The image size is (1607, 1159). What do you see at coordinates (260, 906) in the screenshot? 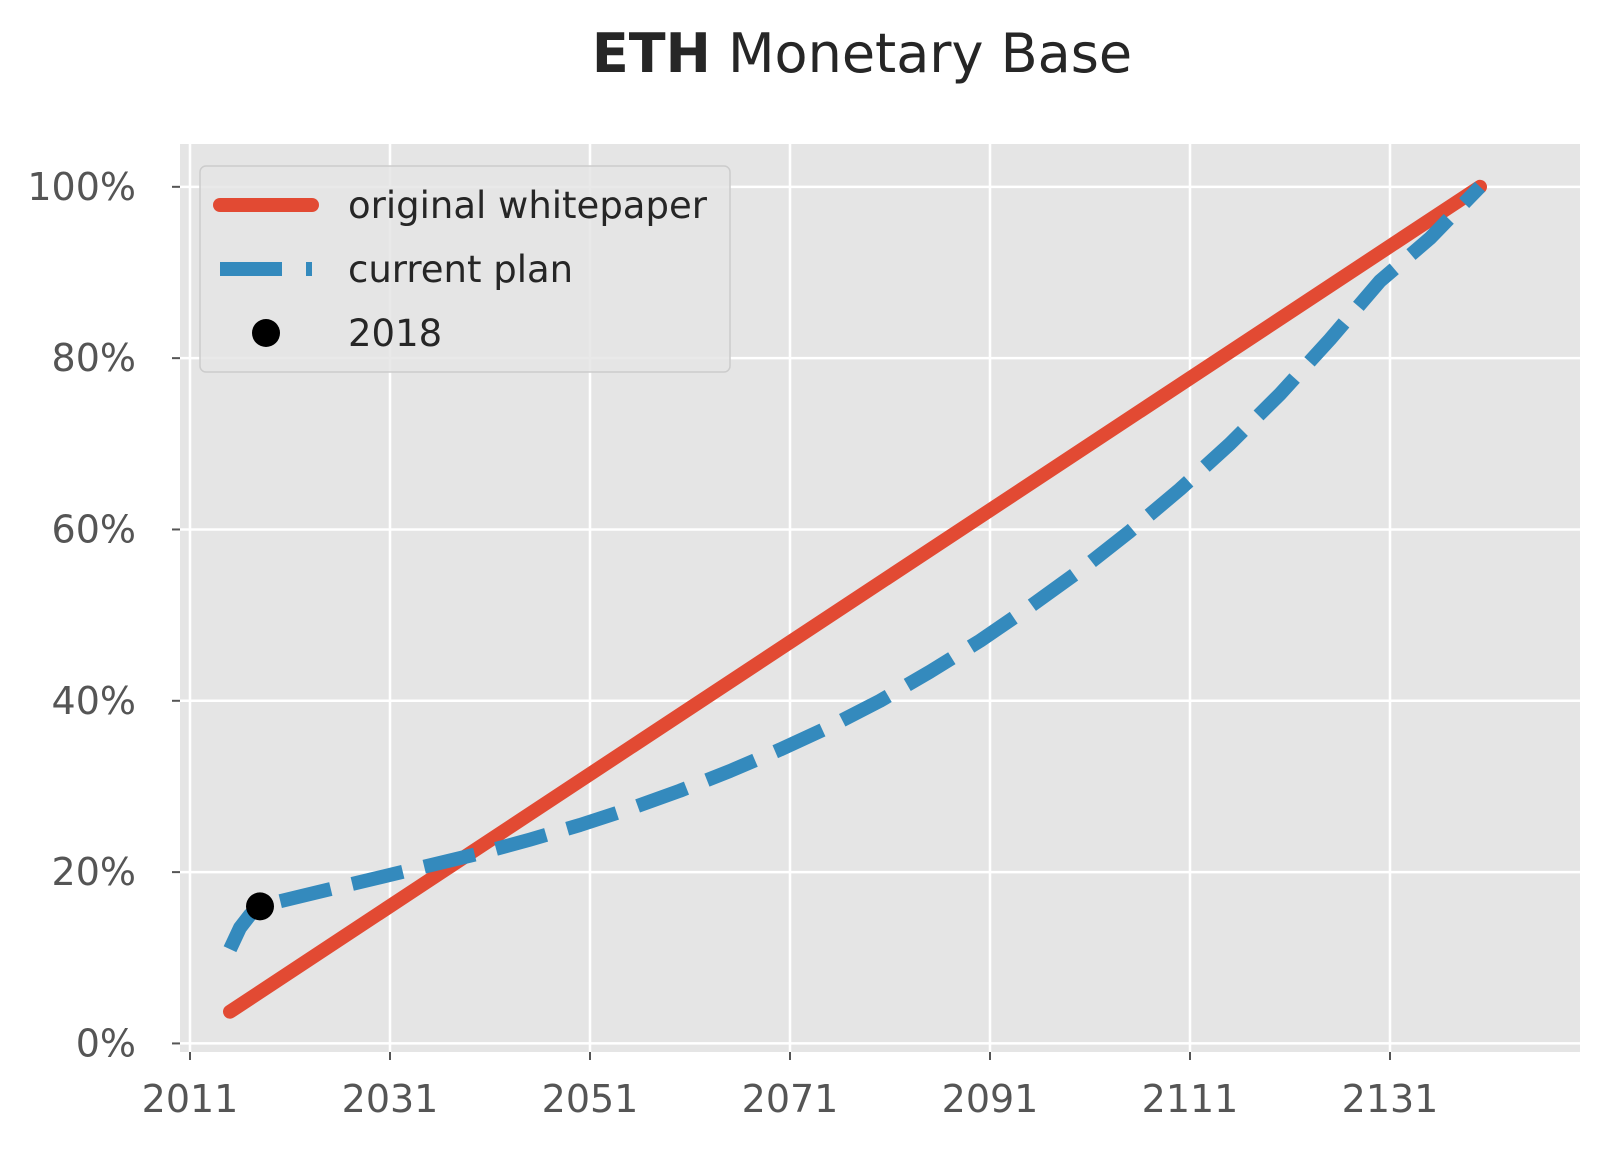
I see `marker-point` at bounding box center [260, 906].